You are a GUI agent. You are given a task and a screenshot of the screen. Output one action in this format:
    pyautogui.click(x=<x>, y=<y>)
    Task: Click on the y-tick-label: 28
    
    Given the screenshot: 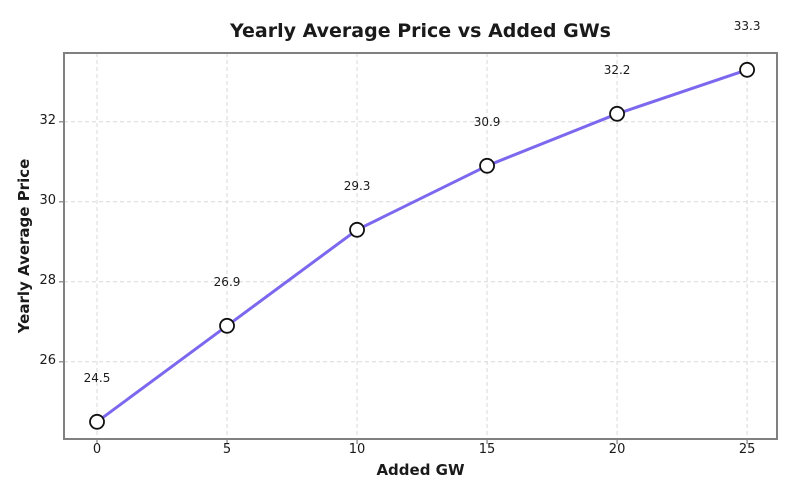 What is the action you would take?
    pyautogui.click(x=47, y=280)
    